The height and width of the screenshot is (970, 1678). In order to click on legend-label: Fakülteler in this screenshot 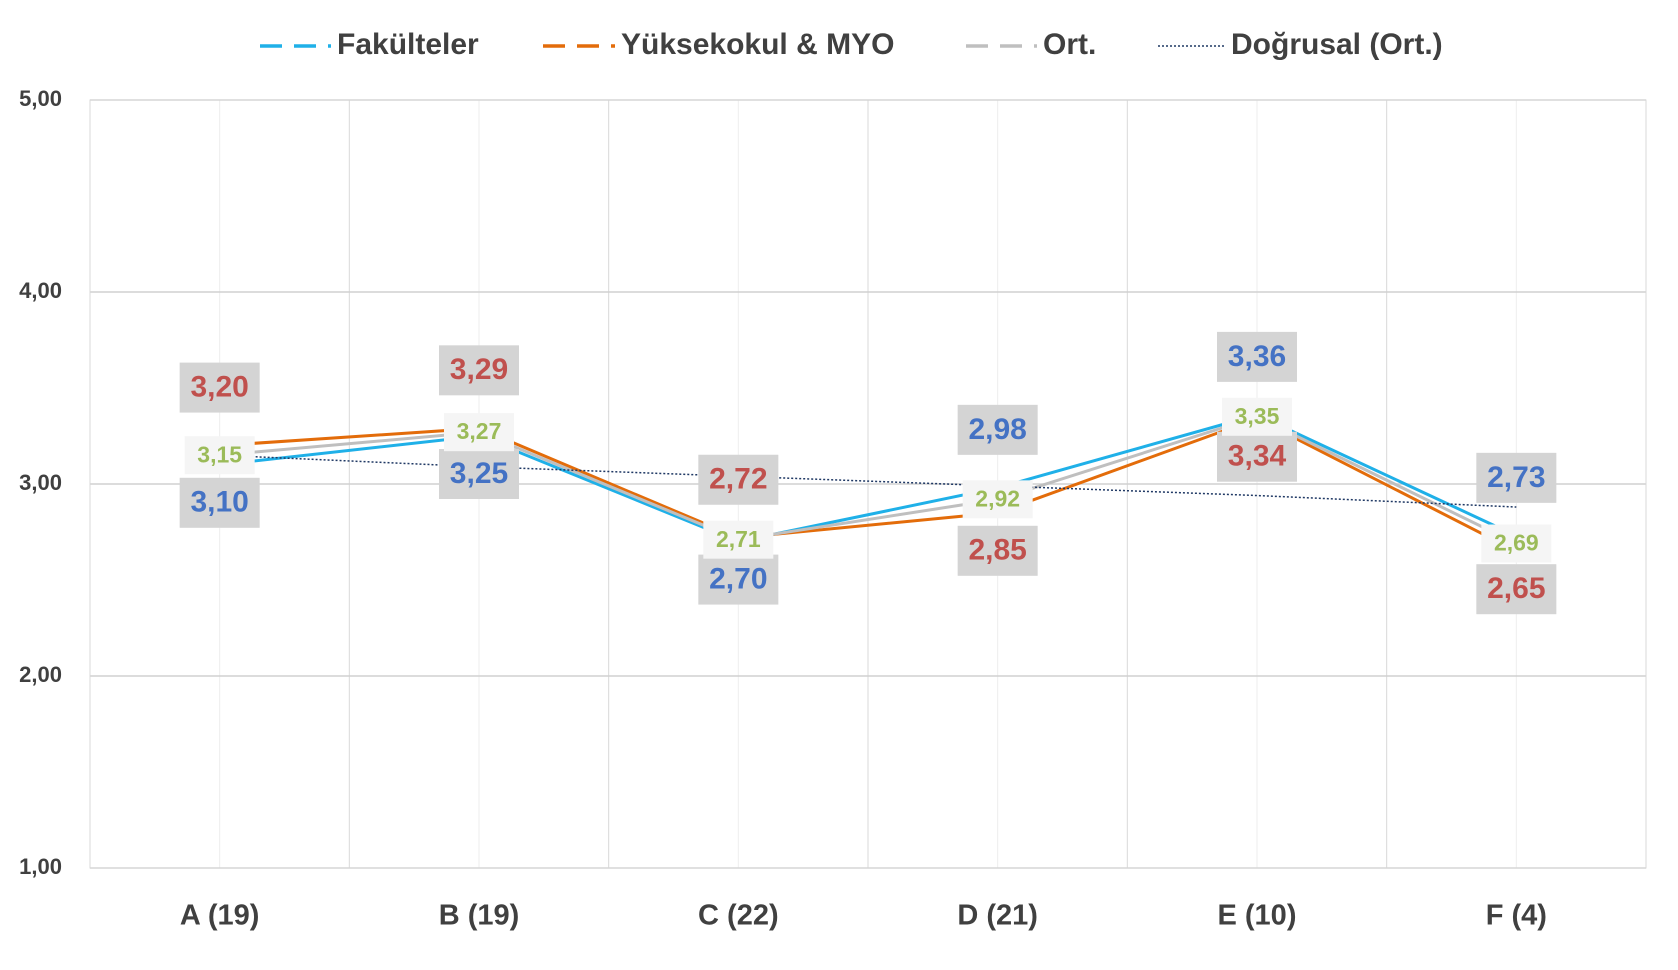, I will do `click(408, 44)`.